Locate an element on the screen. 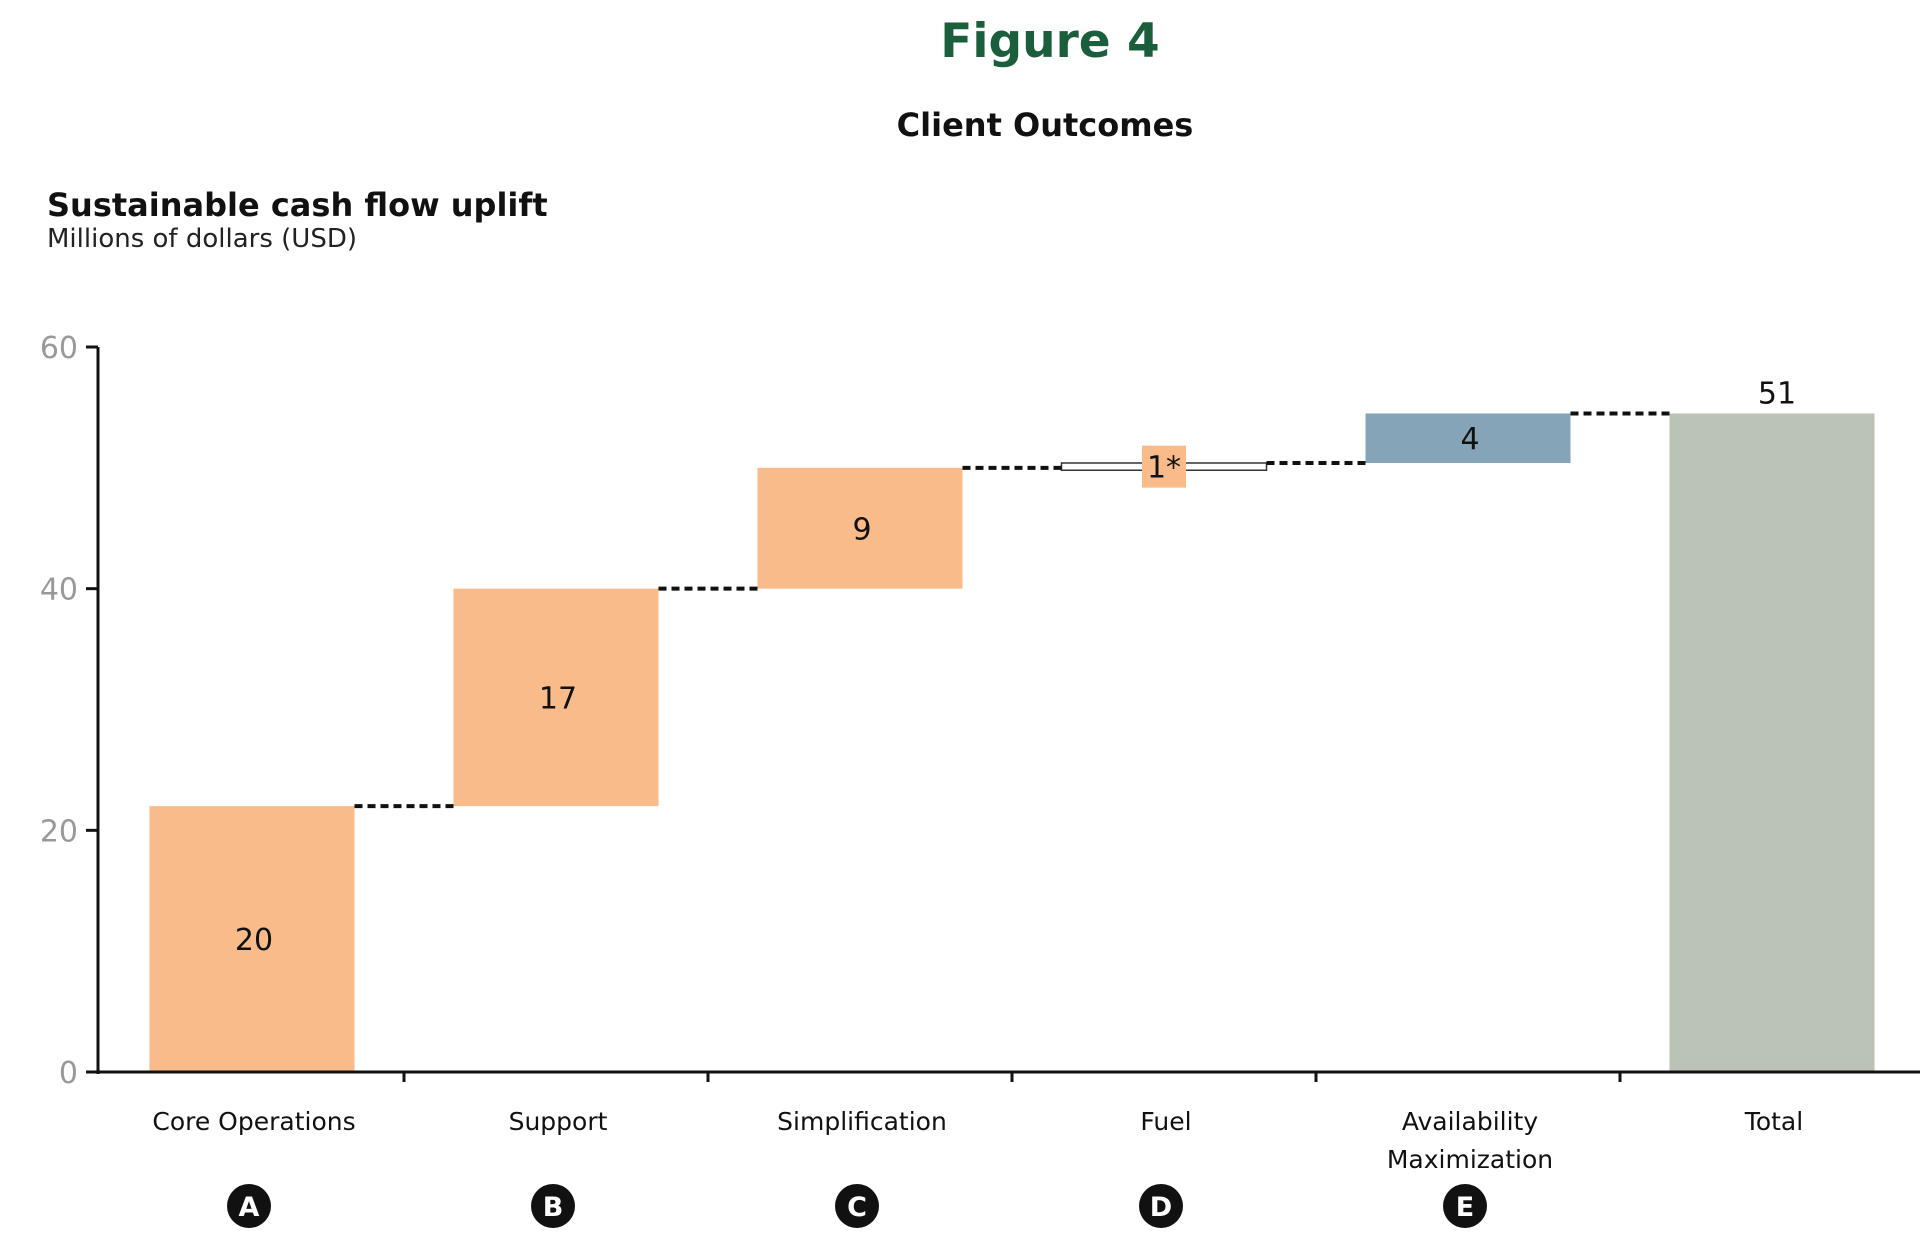 The width and height of the screenshot is (1929, 1260). bar-value-label: 51 is located at coordinates (1777, 393).